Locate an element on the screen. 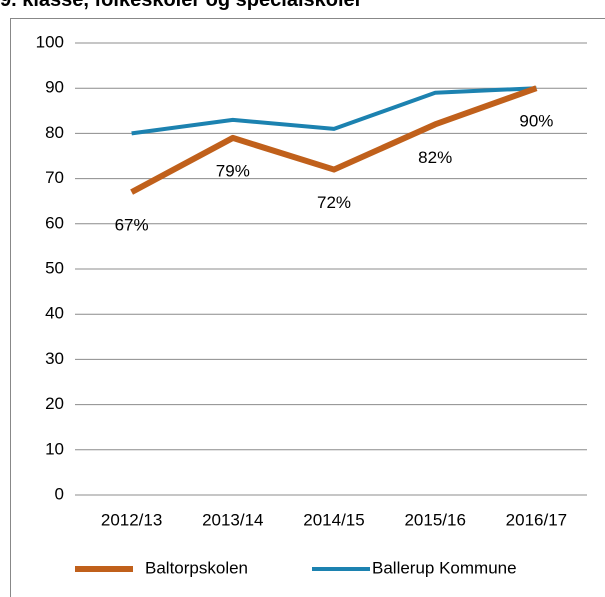 Image resolution: width=605 pixels, height=597 pixels. data-label: 90% is located at coordinates (536, 121).